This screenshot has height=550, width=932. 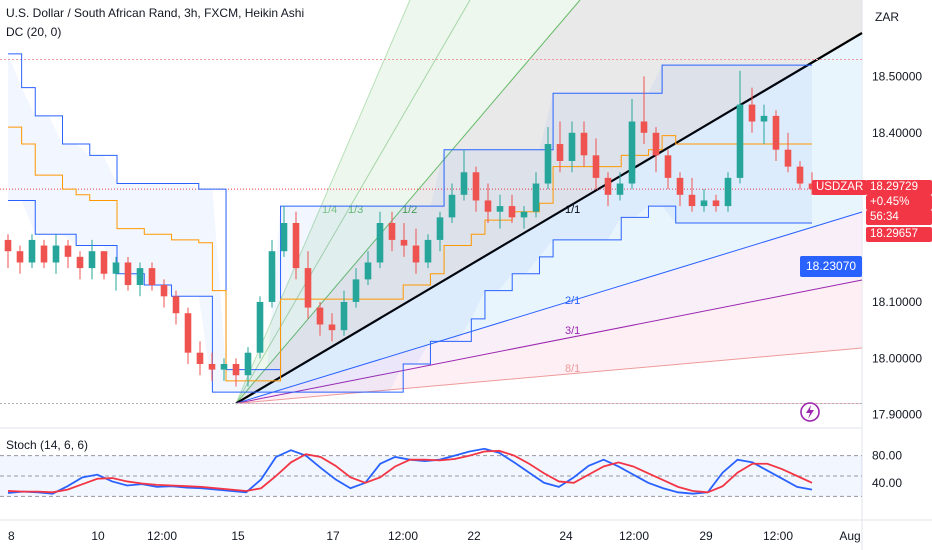 I want to click on time-tick-label: 22, so click(x=474, y=536).